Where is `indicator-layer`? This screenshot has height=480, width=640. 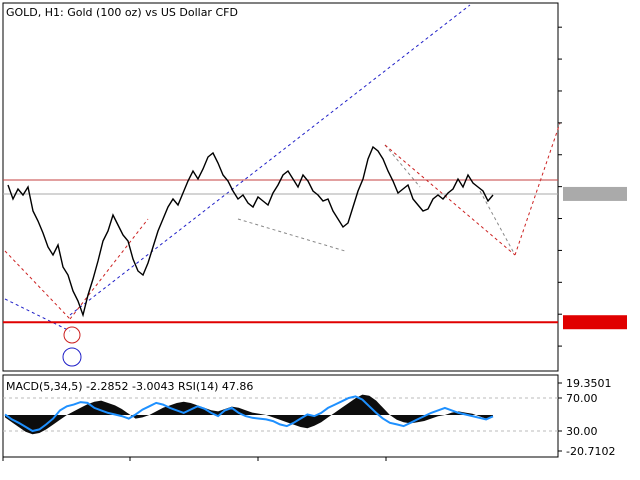
indicator-layer is located at coordinates (280, 414).